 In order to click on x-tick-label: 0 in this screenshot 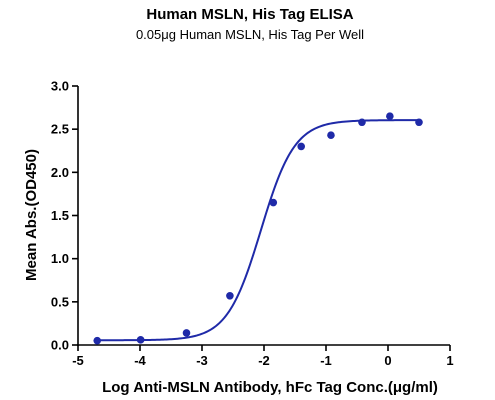, I will do `click(387, 360)`.